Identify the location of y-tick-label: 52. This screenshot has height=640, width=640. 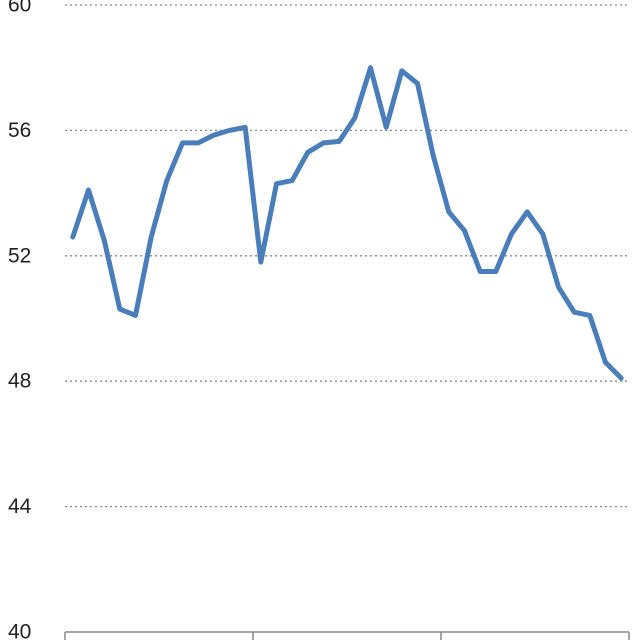
(19, 255).